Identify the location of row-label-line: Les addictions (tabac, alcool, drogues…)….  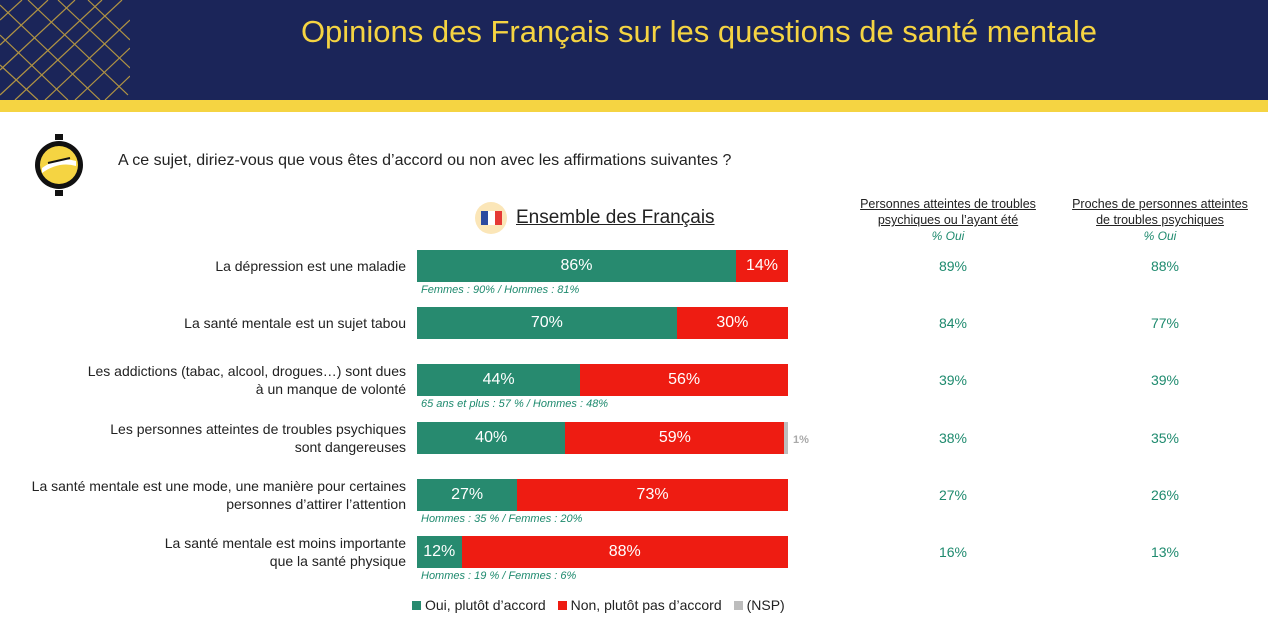
(246, 371).